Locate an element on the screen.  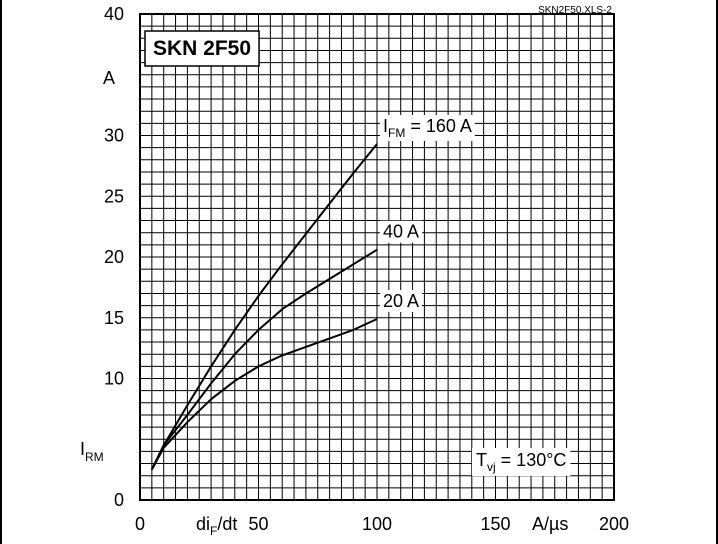
series-label-value-0: = 160 A is located at coordinates (438, 126).